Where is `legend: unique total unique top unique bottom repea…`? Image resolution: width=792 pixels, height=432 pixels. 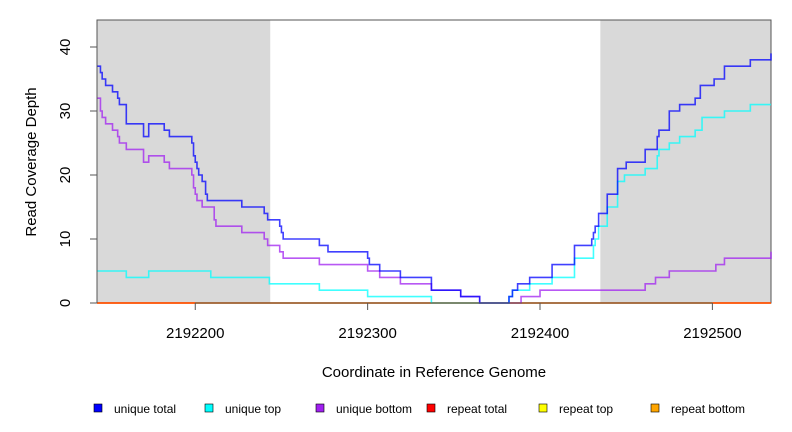
legend: unique total unique top unique bottom repea… is located at coordinates (419, 409).